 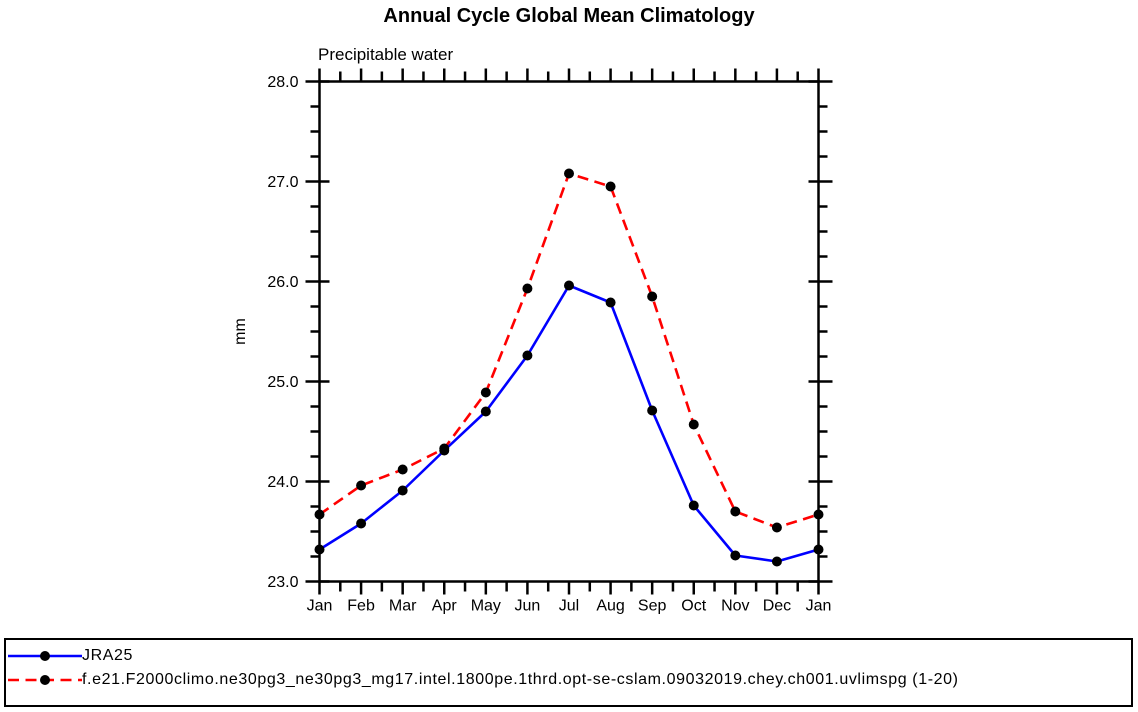 I want to click on legend-line-swatch-solid, so click(x=45, y=656).